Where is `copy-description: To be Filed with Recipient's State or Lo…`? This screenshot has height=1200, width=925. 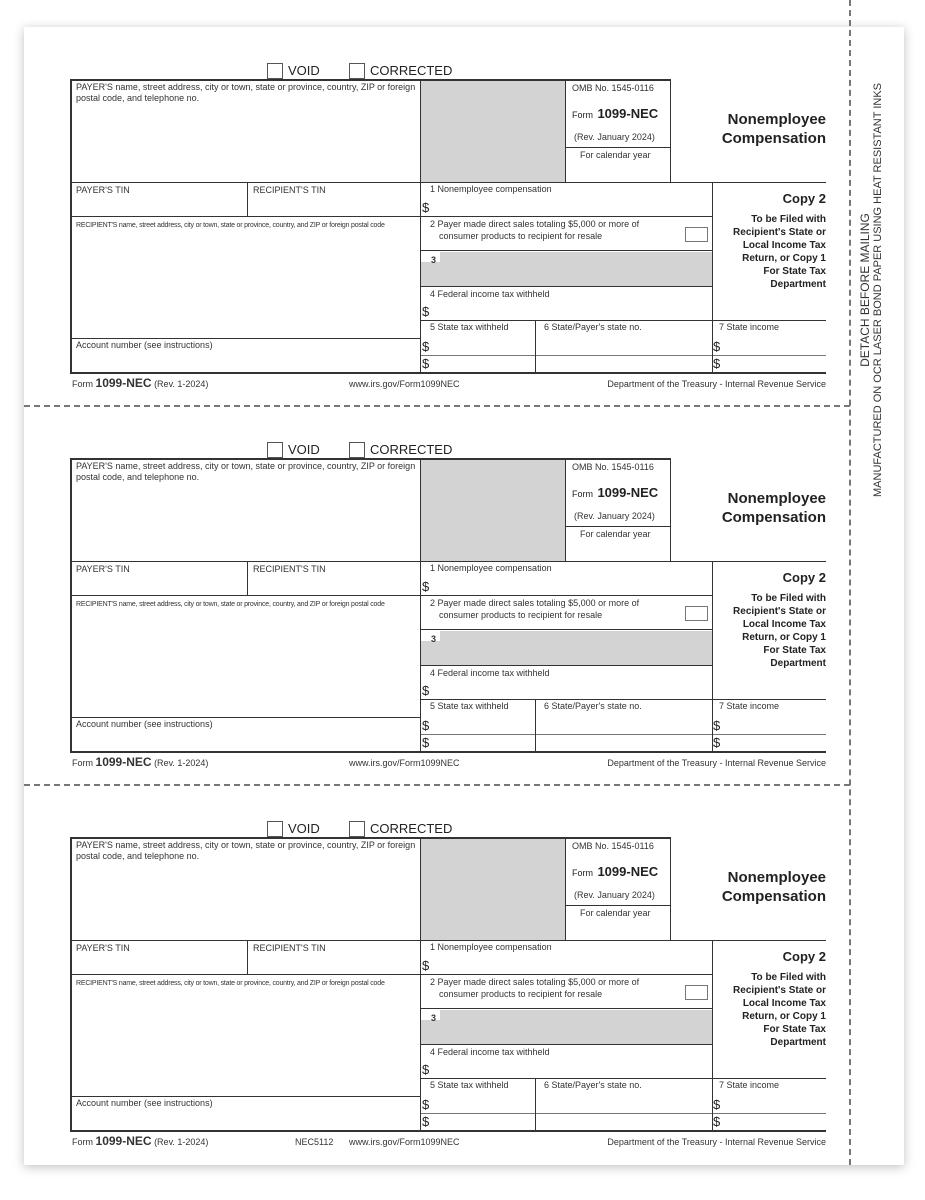 copy-description: To be Filed with Recipient's State or Lo… is located at coordinates (779, 252).